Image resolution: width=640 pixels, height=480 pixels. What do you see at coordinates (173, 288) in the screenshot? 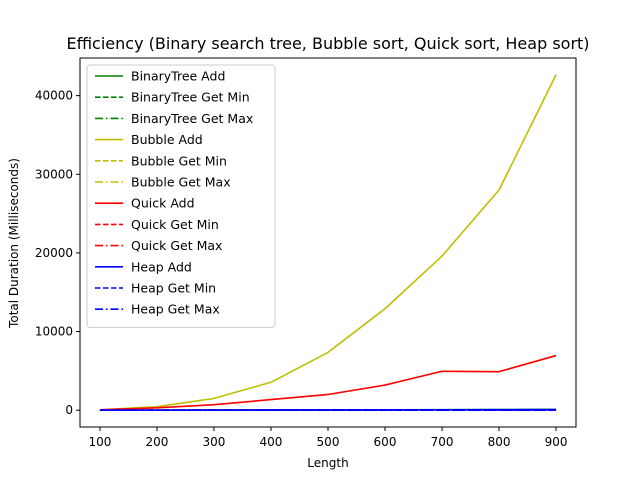
I see `legend-label: Heap Get Min` at bounding box center [173, 288].